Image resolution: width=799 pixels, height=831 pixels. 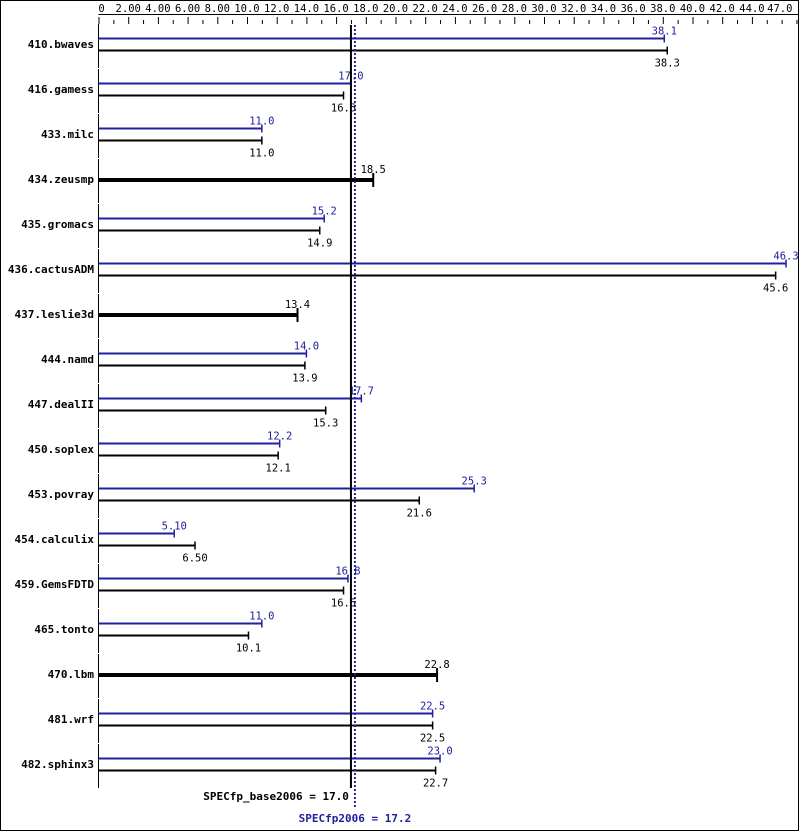 What do you see at coordinates (67, 359) in the screenshot?
I see `category-label: 444.namd` at bounding box center [67, 359].